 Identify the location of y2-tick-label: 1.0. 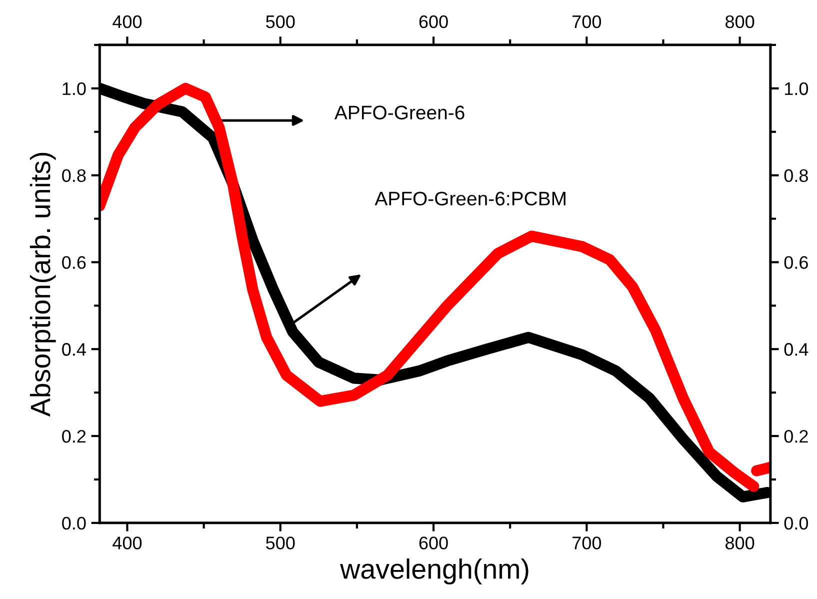
(796, 89).